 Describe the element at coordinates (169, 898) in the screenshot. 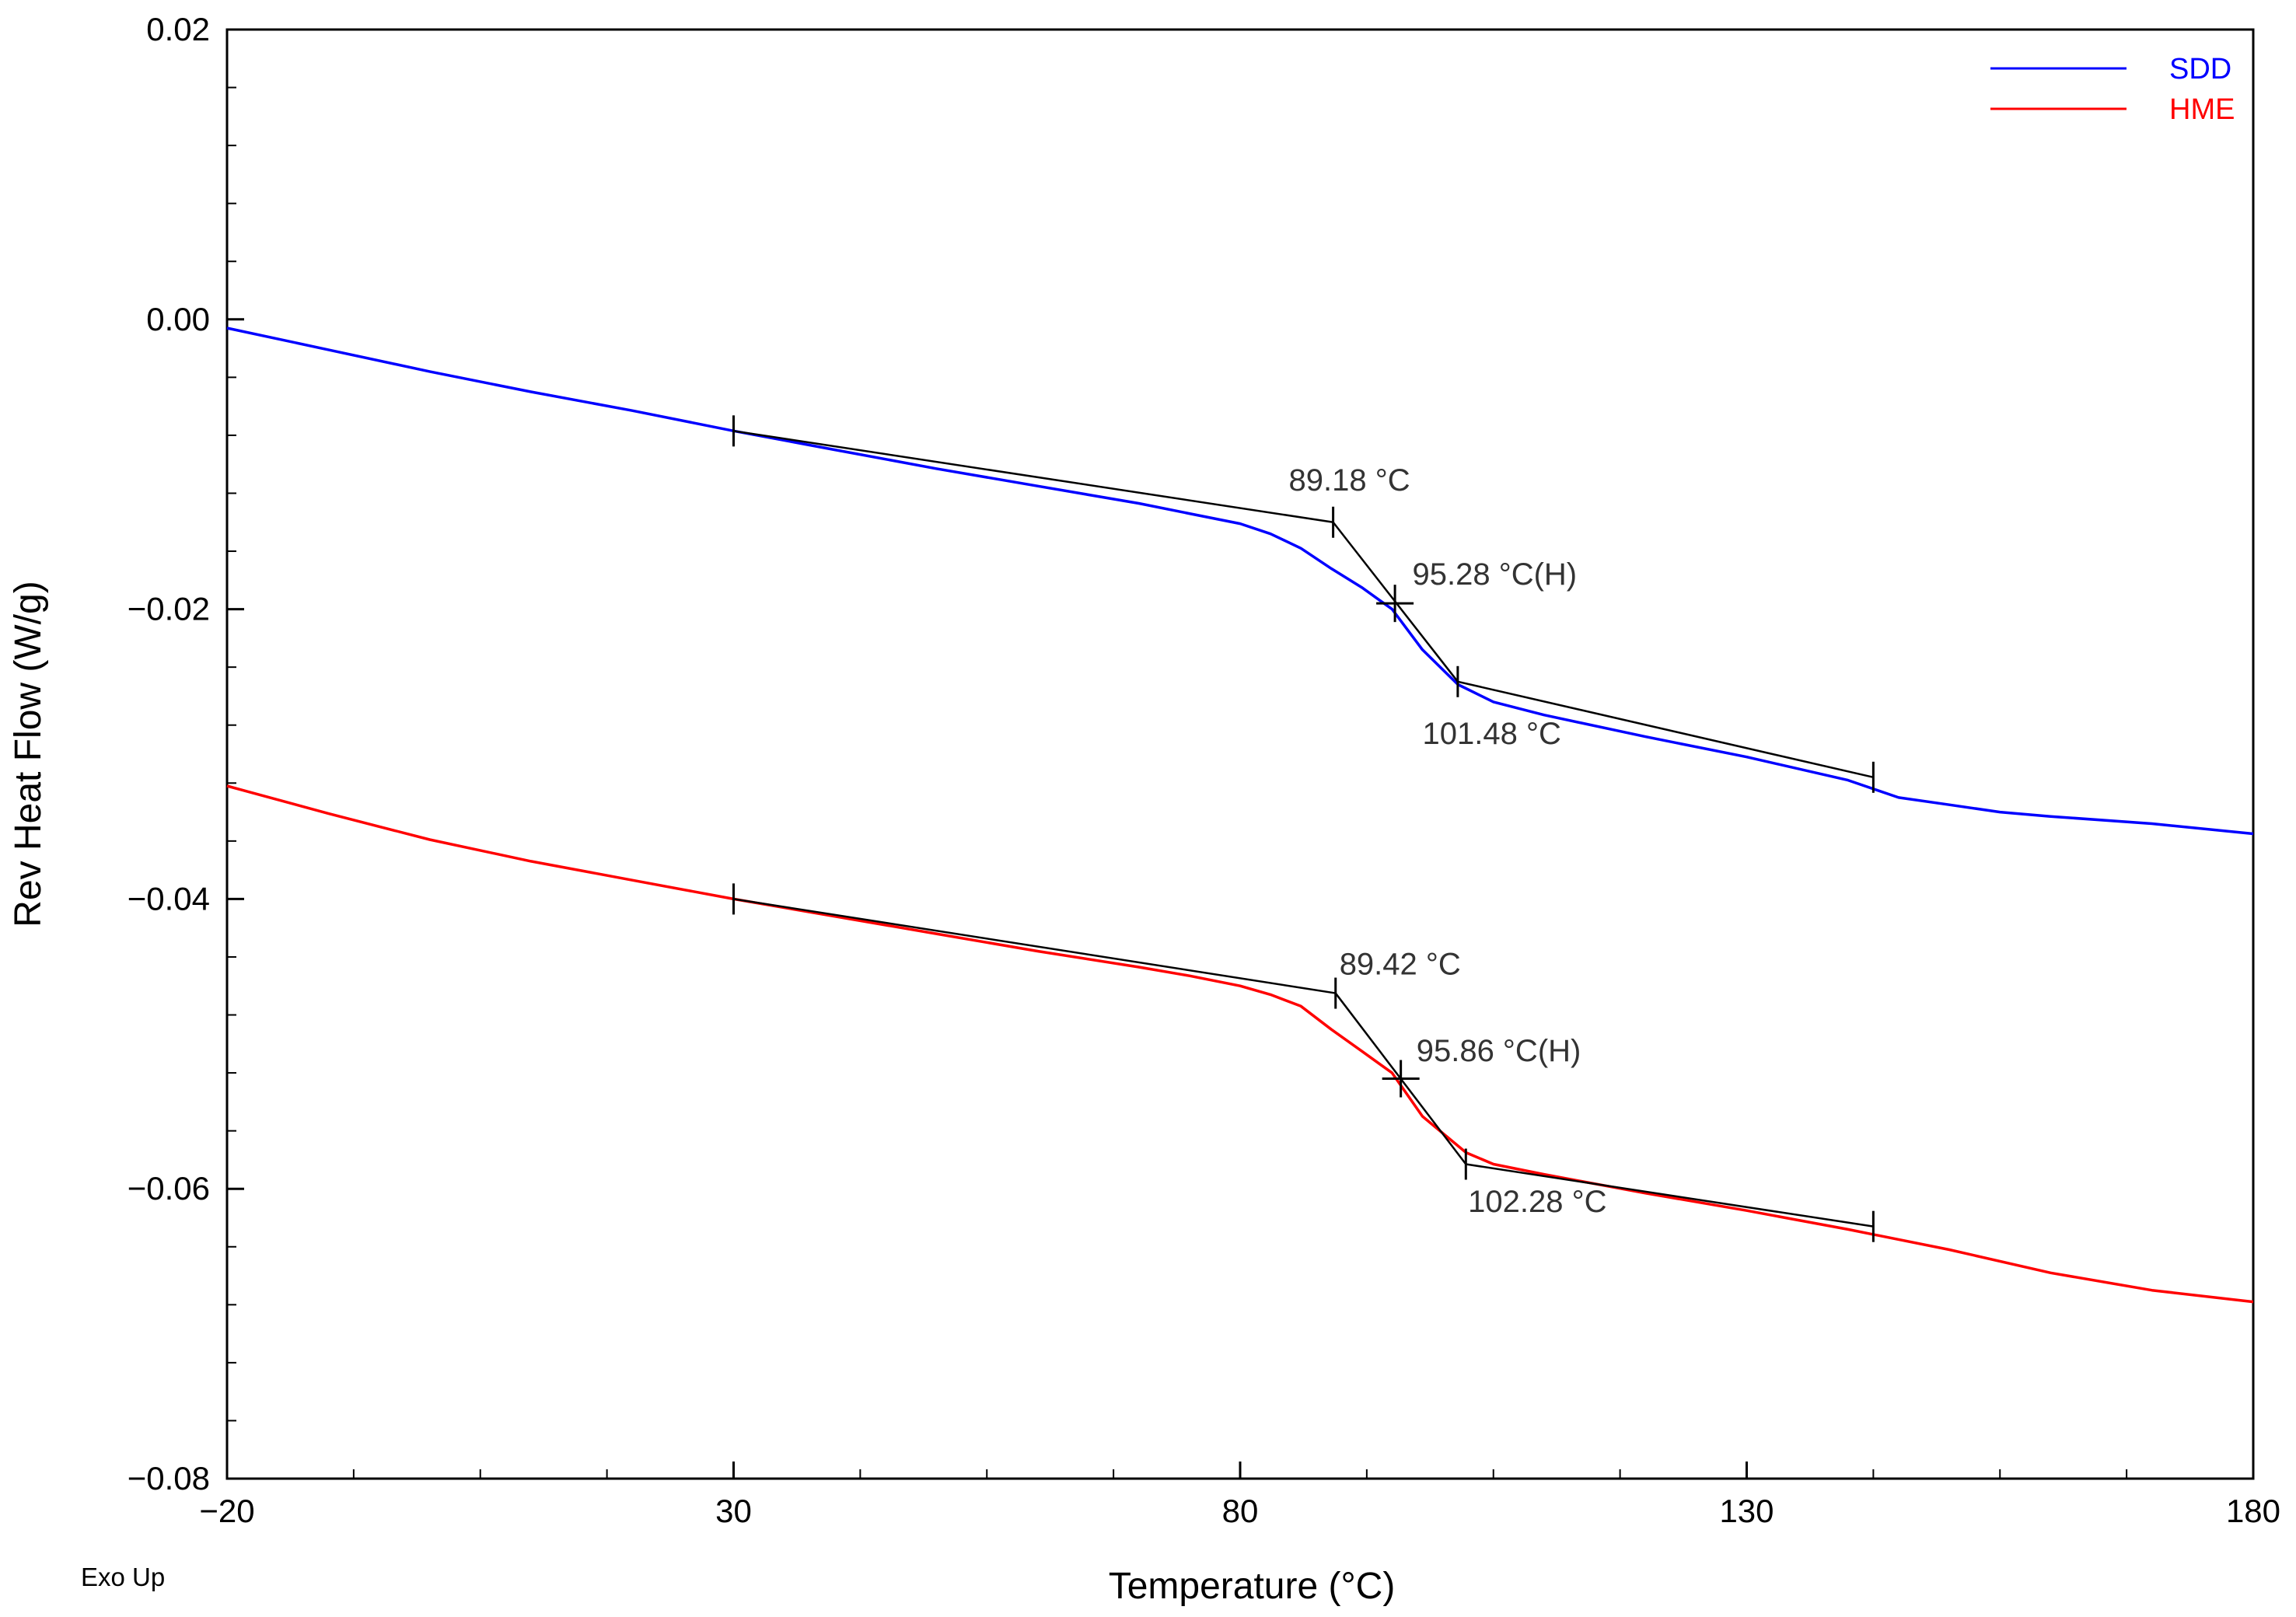

I see `y-tick-label: −0.04` at that location.